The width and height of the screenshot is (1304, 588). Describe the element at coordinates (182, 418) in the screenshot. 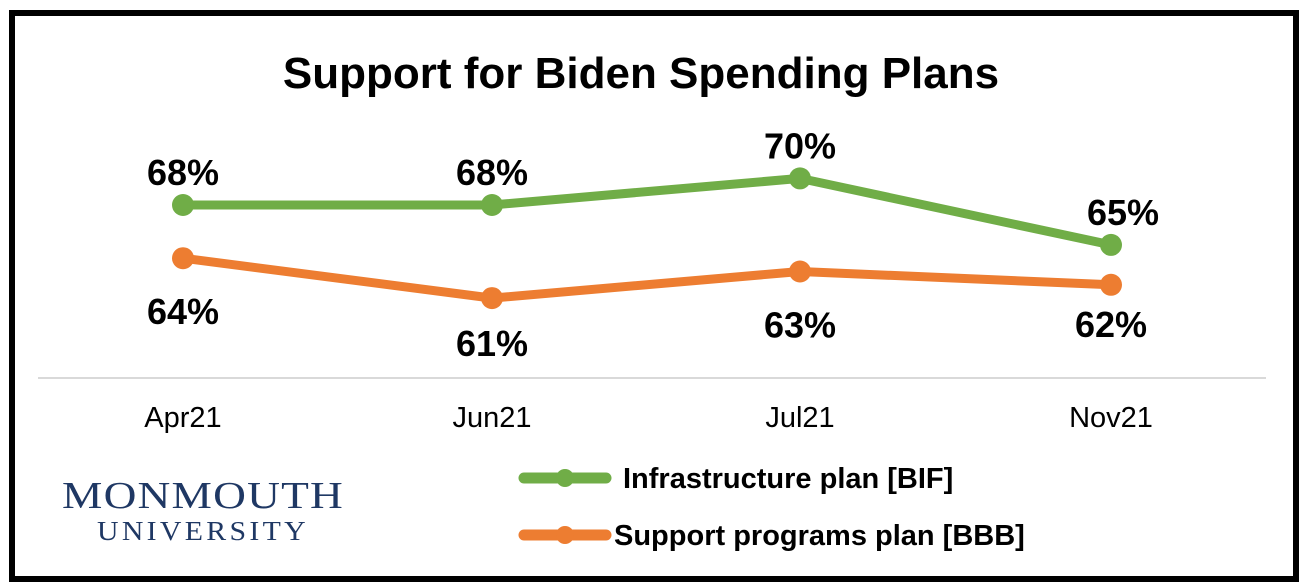

I see `x-tick-label: Apr21` at that location.